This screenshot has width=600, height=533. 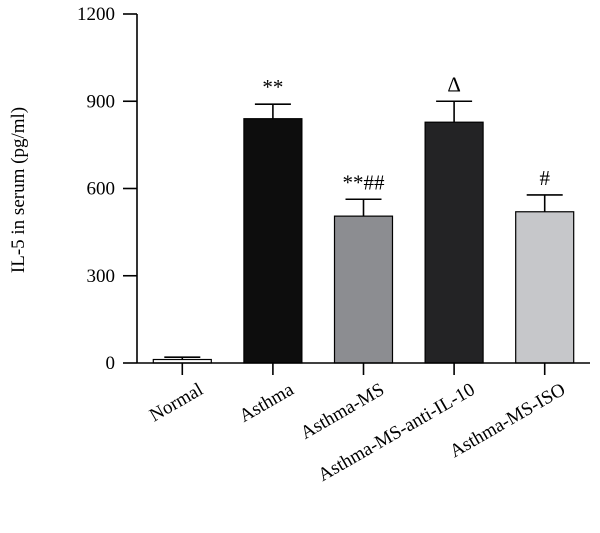 I want to click on y-axis: 0 300 600 900 1200, so click(x=107, y=189).